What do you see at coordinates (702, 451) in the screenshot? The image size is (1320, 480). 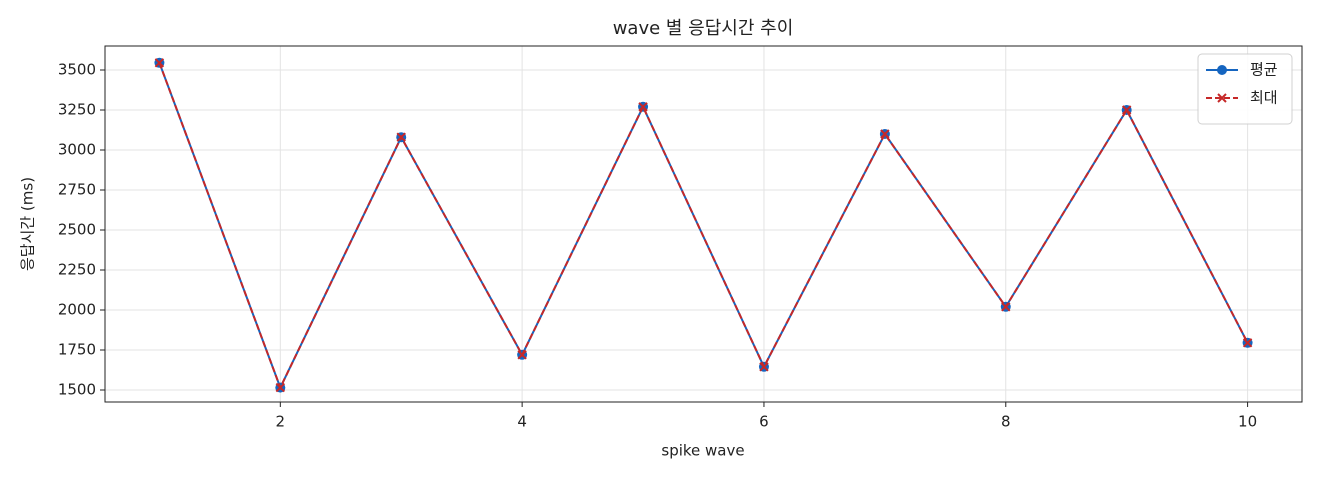 I see `x-axis-label: spike wave` at bounding box center [702, 451].